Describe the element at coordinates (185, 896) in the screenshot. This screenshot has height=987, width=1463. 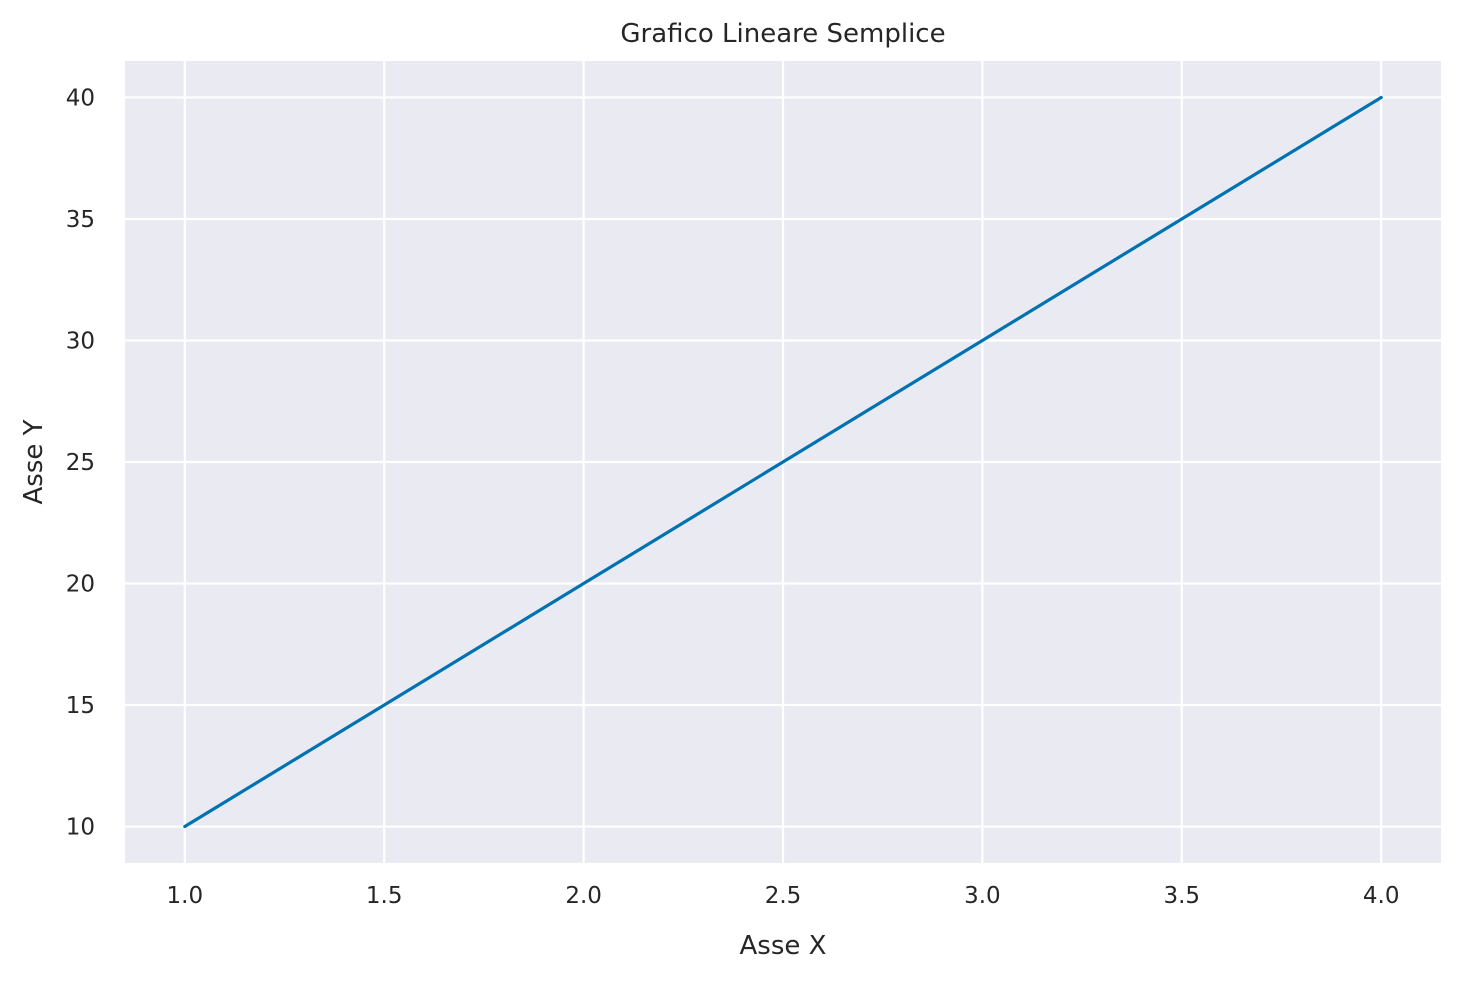
I see `x-tick-label: 1.0` at that location.